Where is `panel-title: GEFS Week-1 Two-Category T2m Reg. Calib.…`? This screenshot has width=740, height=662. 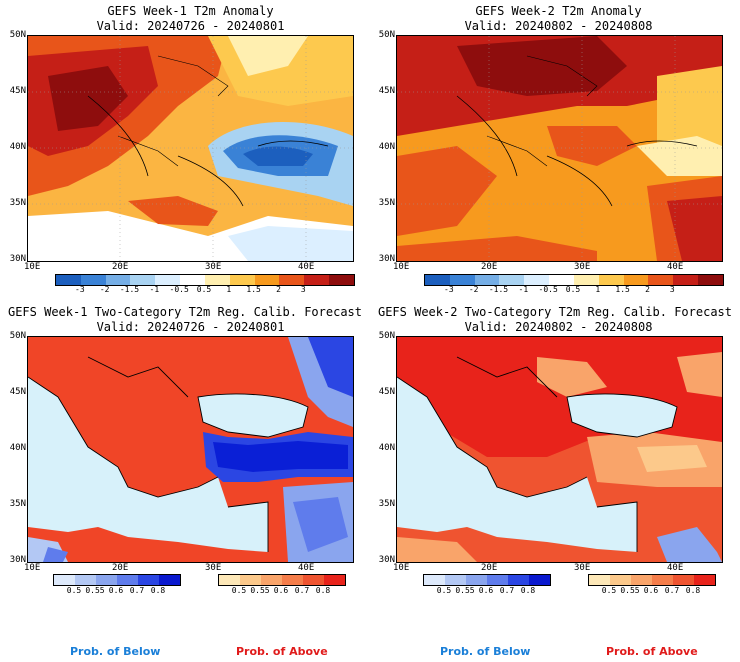 panel-title: GEFS Week-1 Two-Category T2m Reg. Calib.… is located at coordinates (184, 312).